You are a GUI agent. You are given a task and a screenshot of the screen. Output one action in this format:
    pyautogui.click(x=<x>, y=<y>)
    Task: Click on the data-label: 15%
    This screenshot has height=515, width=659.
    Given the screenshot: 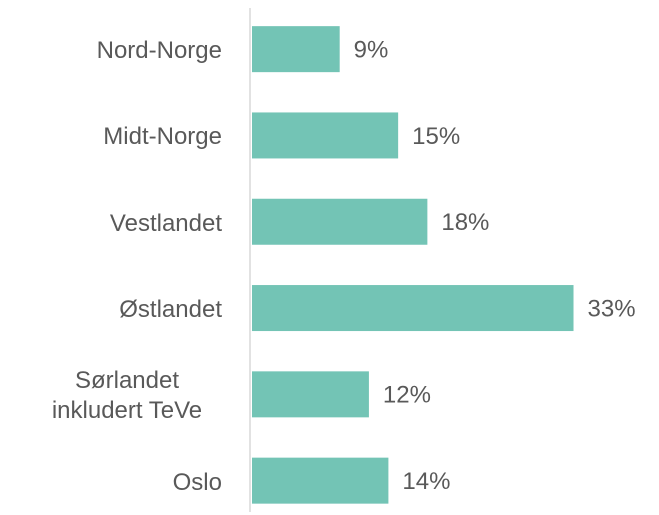 What is the action you would take?
    pyautogui.click(x=436, y=136)
    